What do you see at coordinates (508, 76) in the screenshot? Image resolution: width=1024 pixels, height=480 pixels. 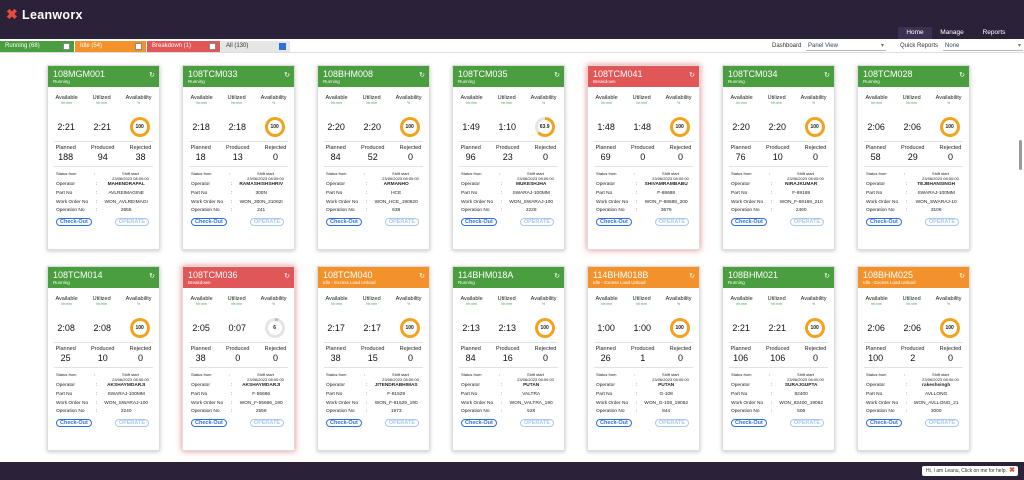 I see `machine-card-header: 108TCM035 Running ↻` at bounding box center [508, 76].